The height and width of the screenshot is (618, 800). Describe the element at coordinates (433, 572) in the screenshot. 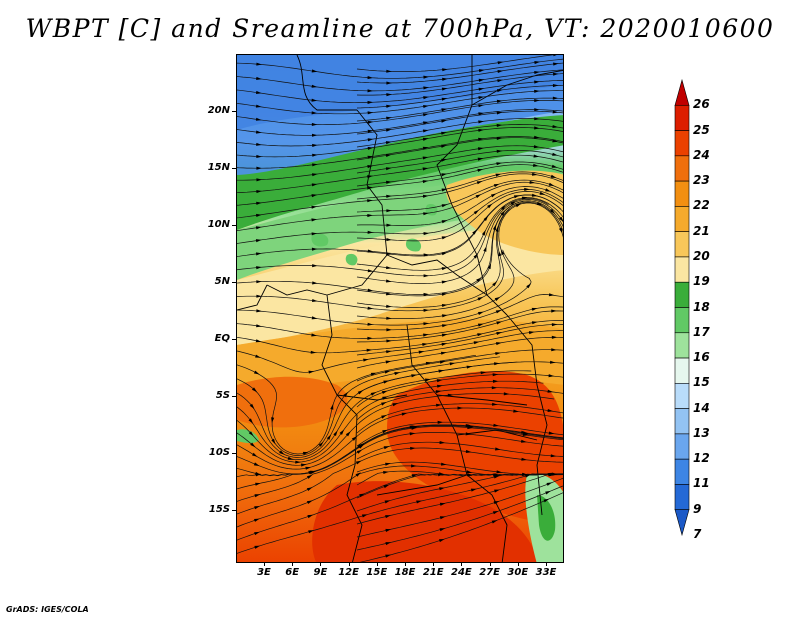

I see `longitude-label: 21E` at that location.